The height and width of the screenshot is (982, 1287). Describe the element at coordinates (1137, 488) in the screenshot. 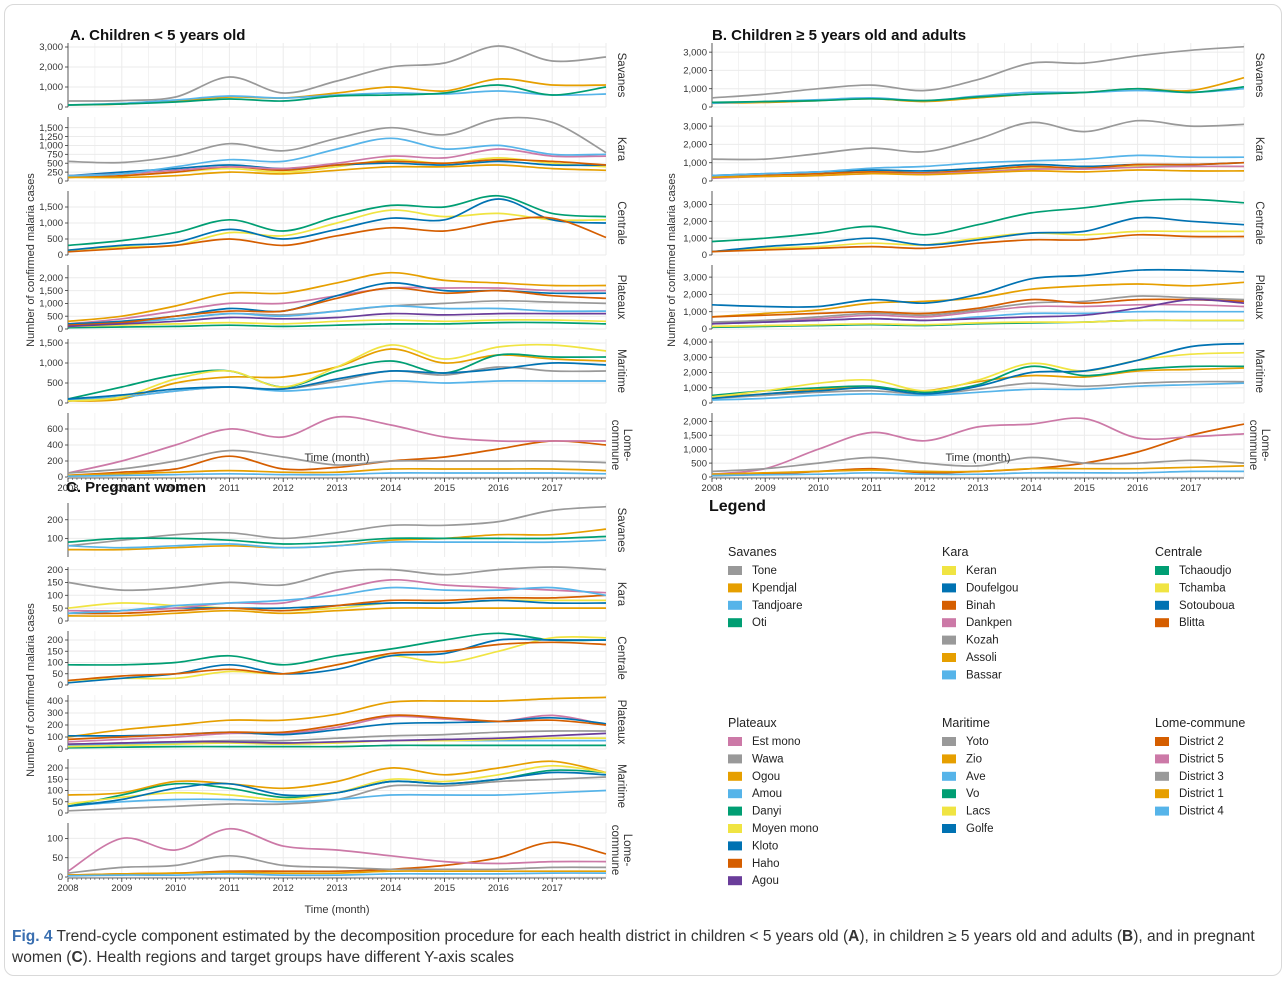

I see `x-tick-label: 2016` at that location.